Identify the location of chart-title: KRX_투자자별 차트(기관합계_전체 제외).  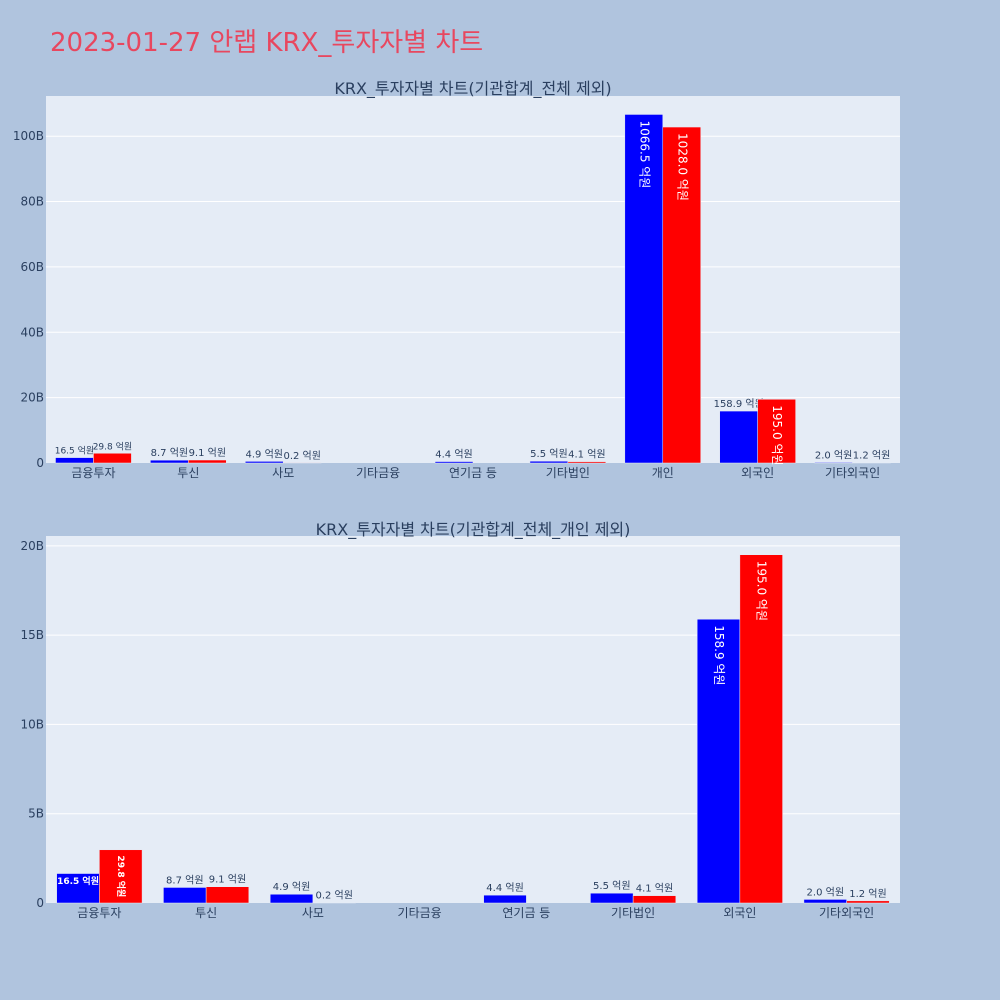
(472, 89).